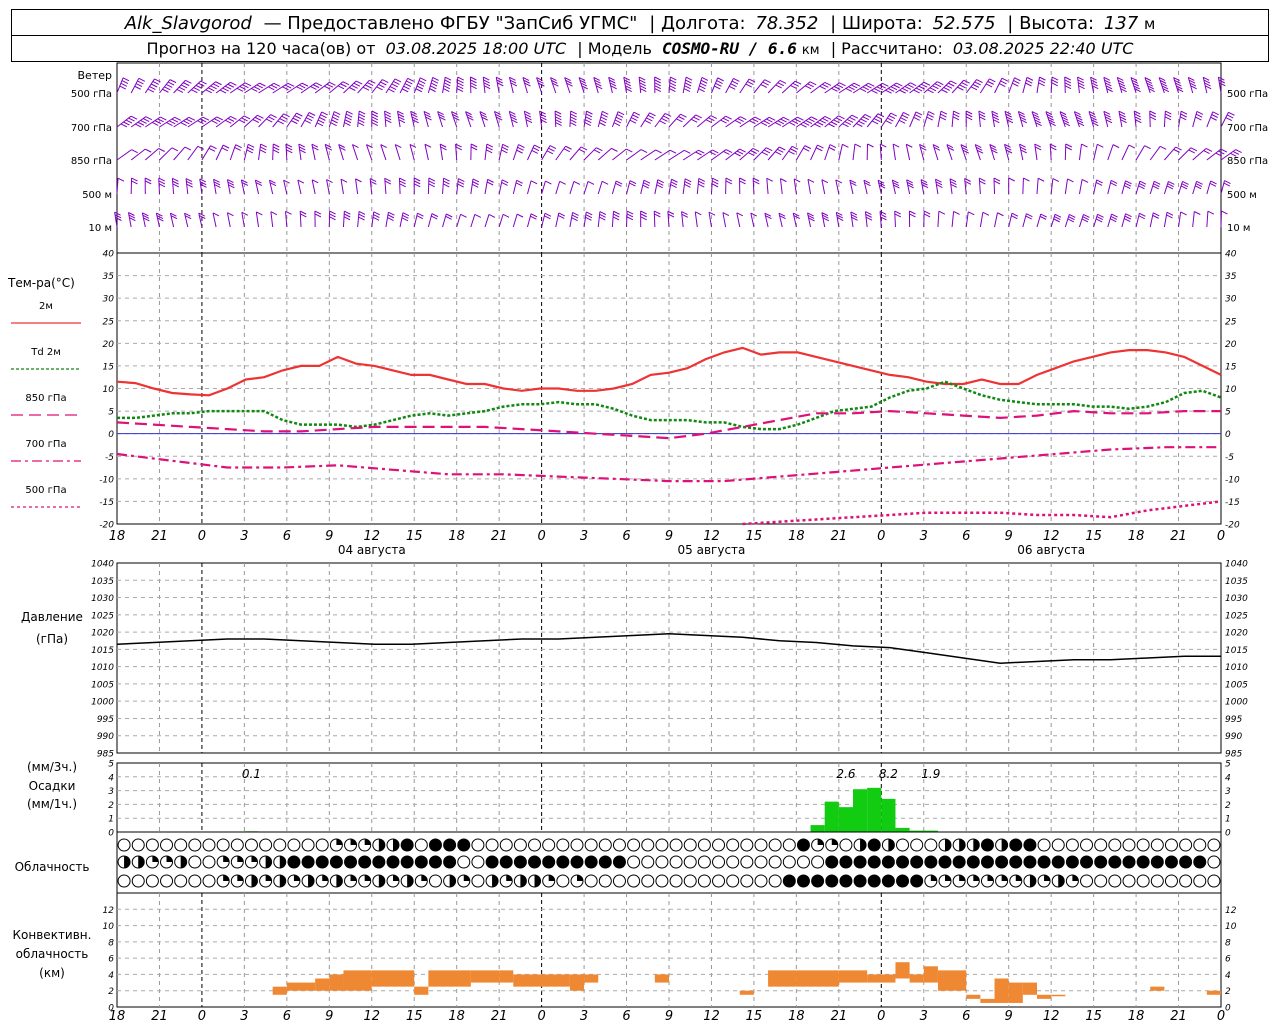  What do you see at coordinates (102, 668) in the screenshot?
I see `pressure-ytick-left: 1010` at bounding box center [102, 668].